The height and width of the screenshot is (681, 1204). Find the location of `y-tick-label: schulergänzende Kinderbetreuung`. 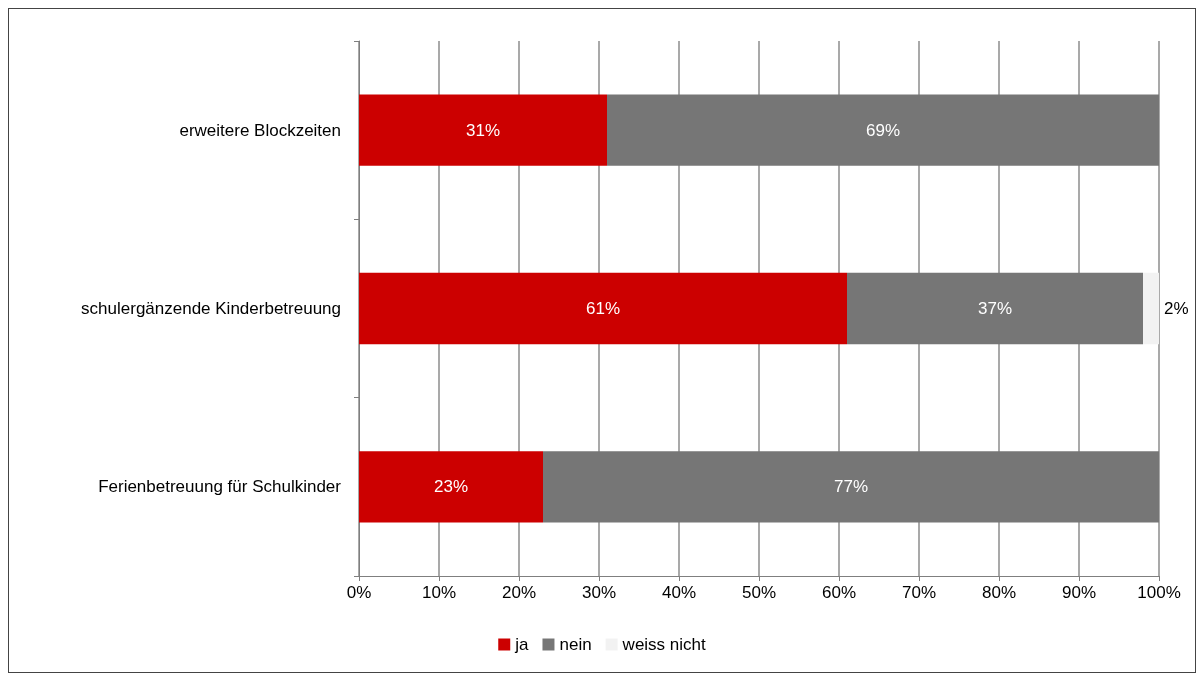

y-tick-label: schulergänzende Kinderbetreuung is located at coordinates (211, 308).